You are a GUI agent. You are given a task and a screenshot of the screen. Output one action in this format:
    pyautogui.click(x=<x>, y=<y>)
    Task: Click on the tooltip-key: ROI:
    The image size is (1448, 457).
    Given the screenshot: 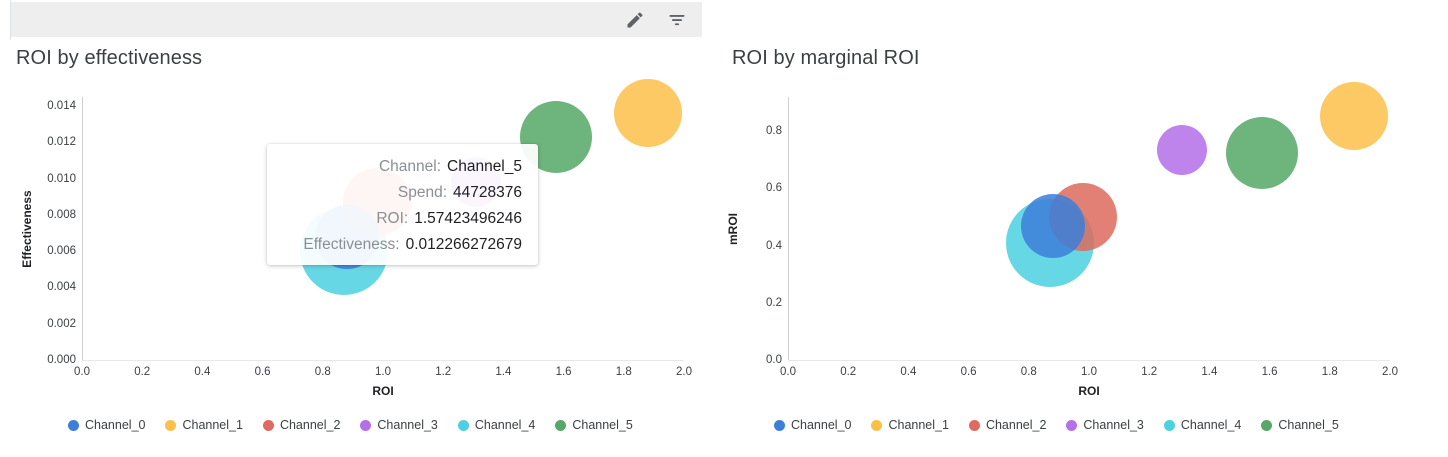 What is the action you would take?
    pyautogui.click(x=392, y=218)
    